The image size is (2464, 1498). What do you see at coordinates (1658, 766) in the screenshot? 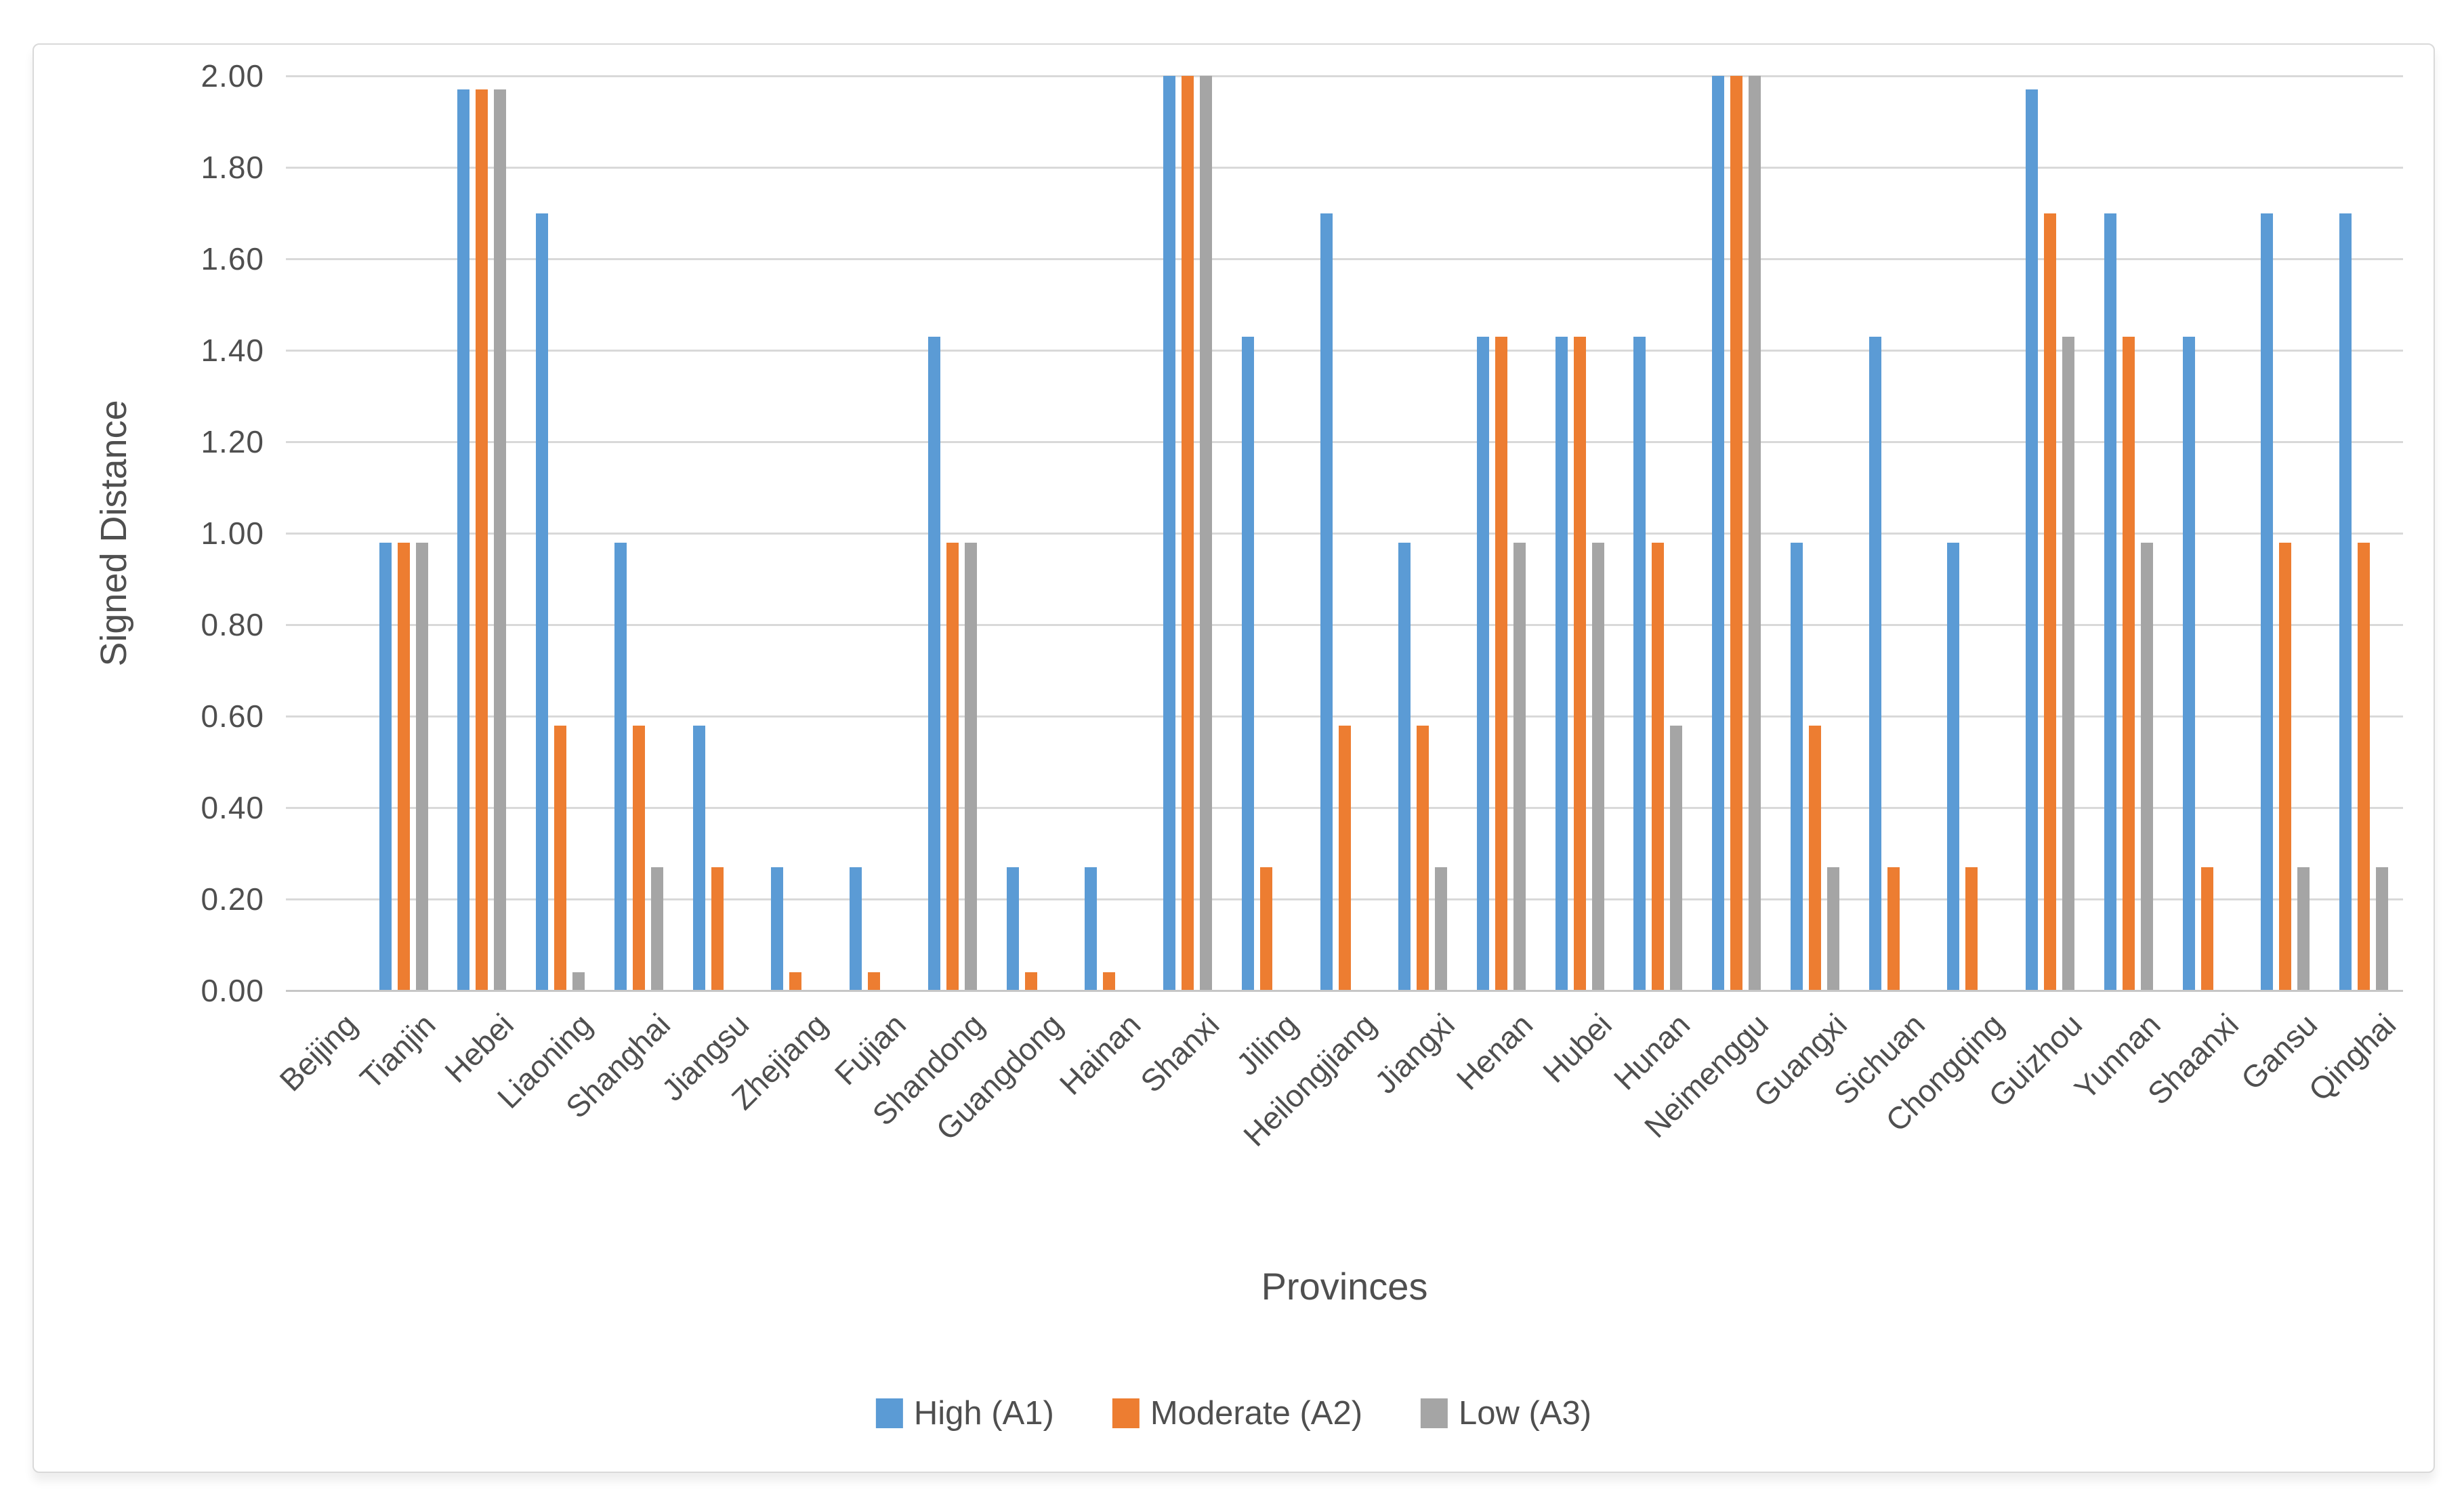
I see `bar-moderate-hunan` at bounding box center [1658, 766].